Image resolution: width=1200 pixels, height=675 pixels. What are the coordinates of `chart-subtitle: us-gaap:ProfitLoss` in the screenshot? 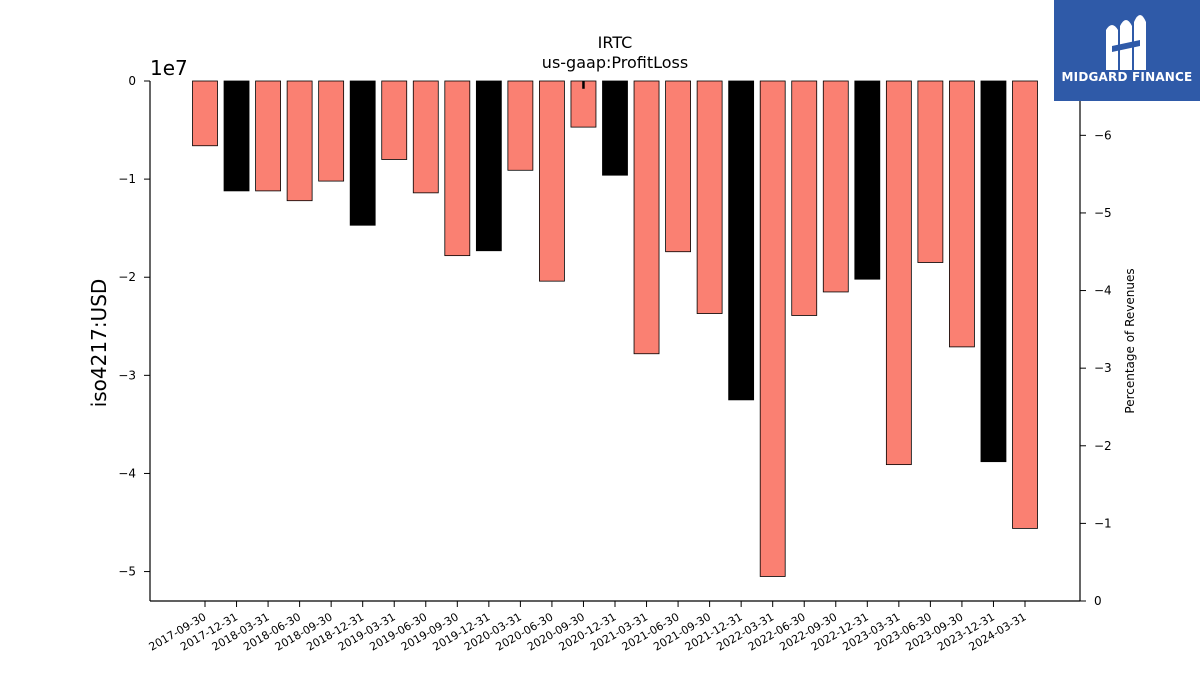 It's located at (615, 62).